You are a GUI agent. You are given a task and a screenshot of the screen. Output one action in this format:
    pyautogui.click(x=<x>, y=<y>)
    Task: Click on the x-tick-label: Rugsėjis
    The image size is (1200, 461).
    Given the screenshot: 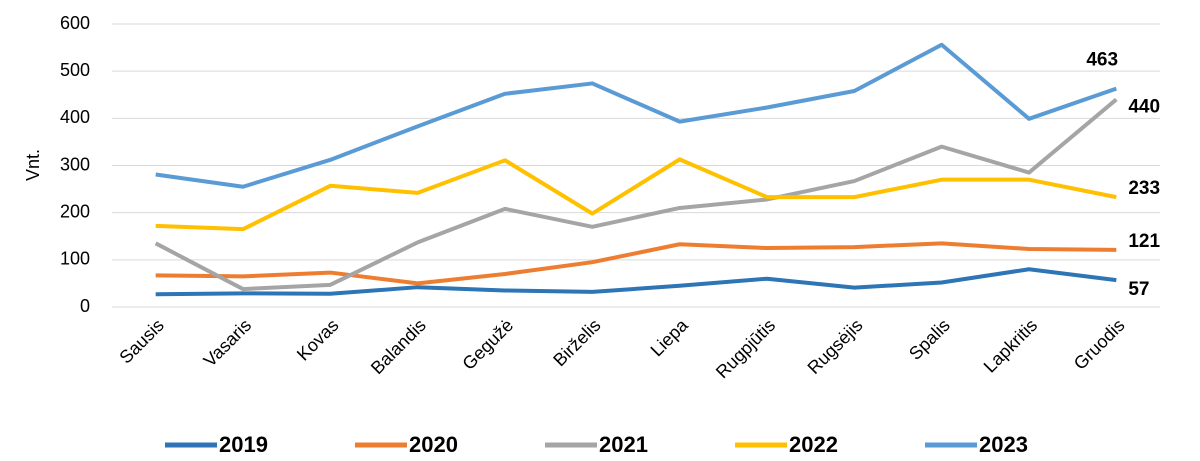 What is the action you would take?
    pyautogui.click(x=835, y=346)
    